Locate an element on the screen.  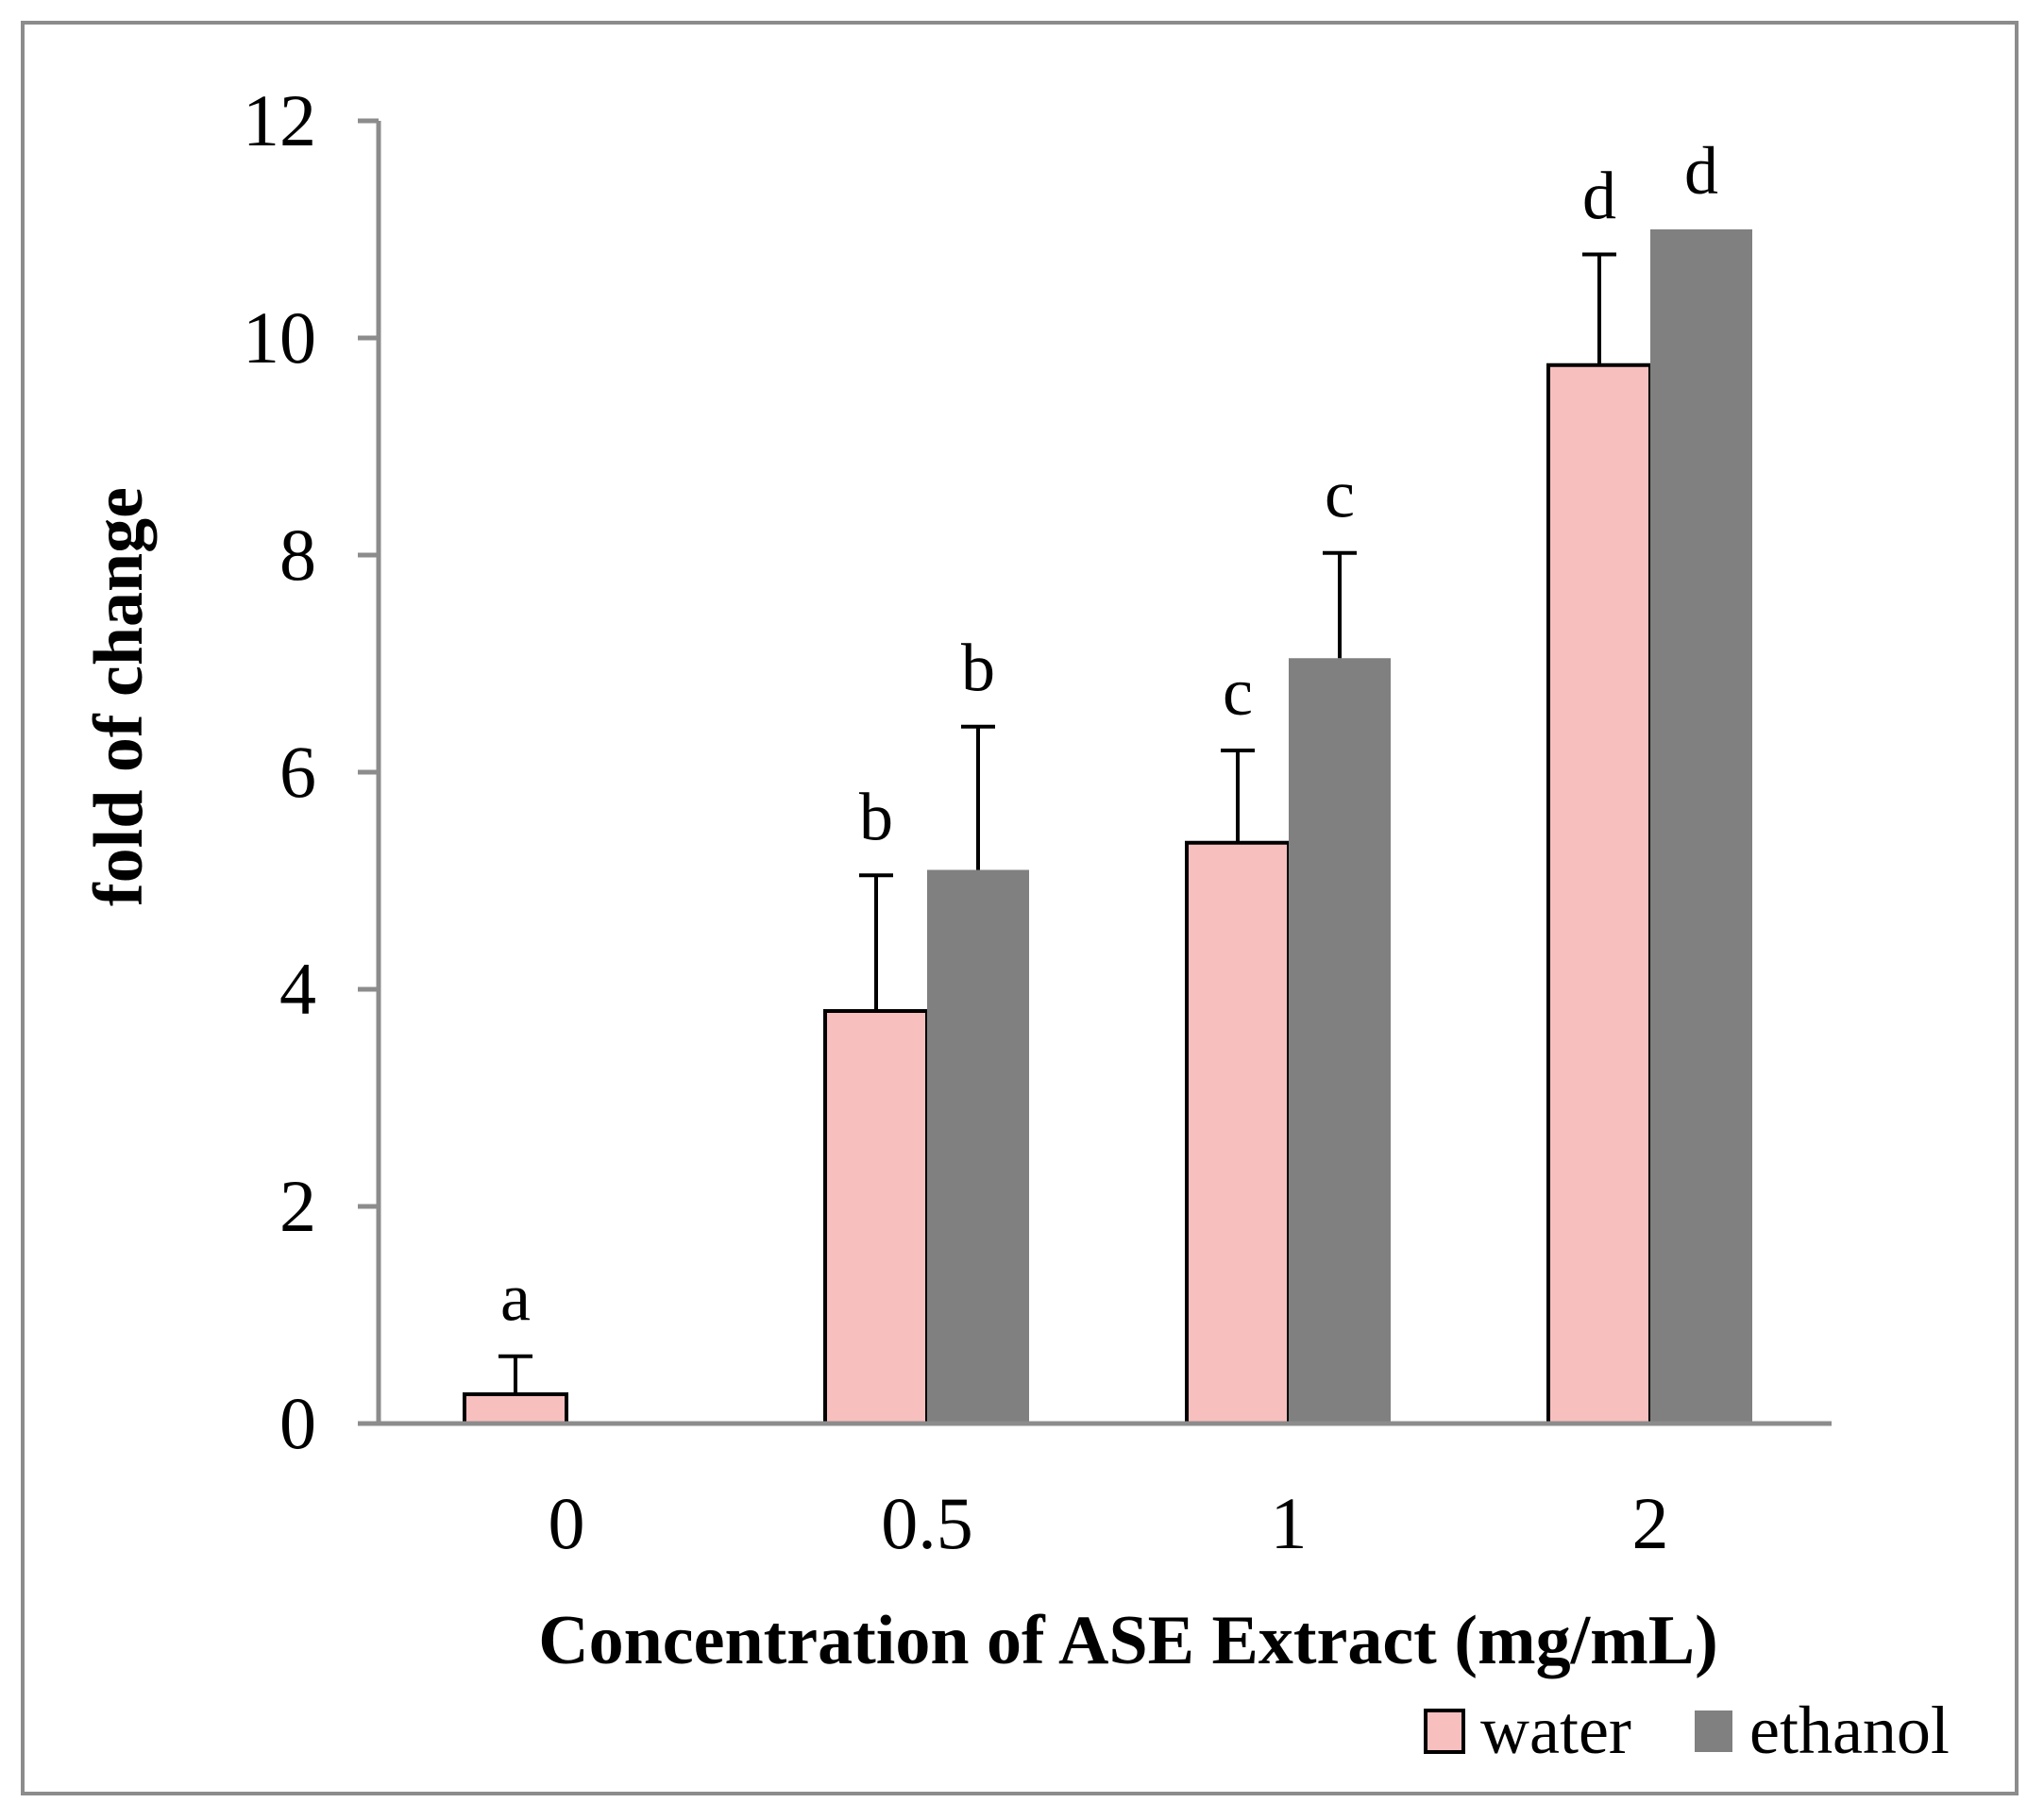
y-tick-label: 0 is located at coordinates (298, 1423).